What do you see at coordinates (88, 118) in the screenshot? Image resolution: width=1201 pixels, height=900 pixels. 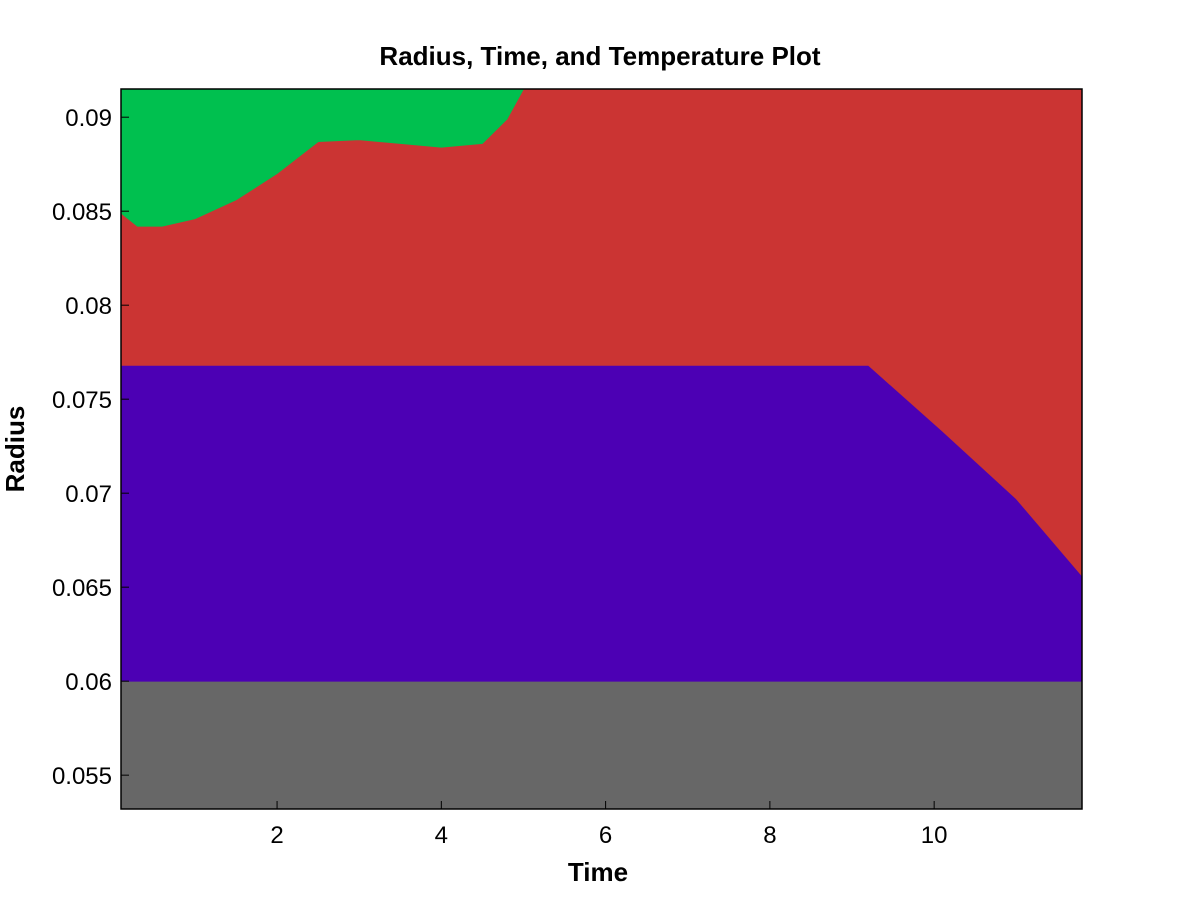 I see `y-tick-label: 0.09` at bounding box center [88, 118].